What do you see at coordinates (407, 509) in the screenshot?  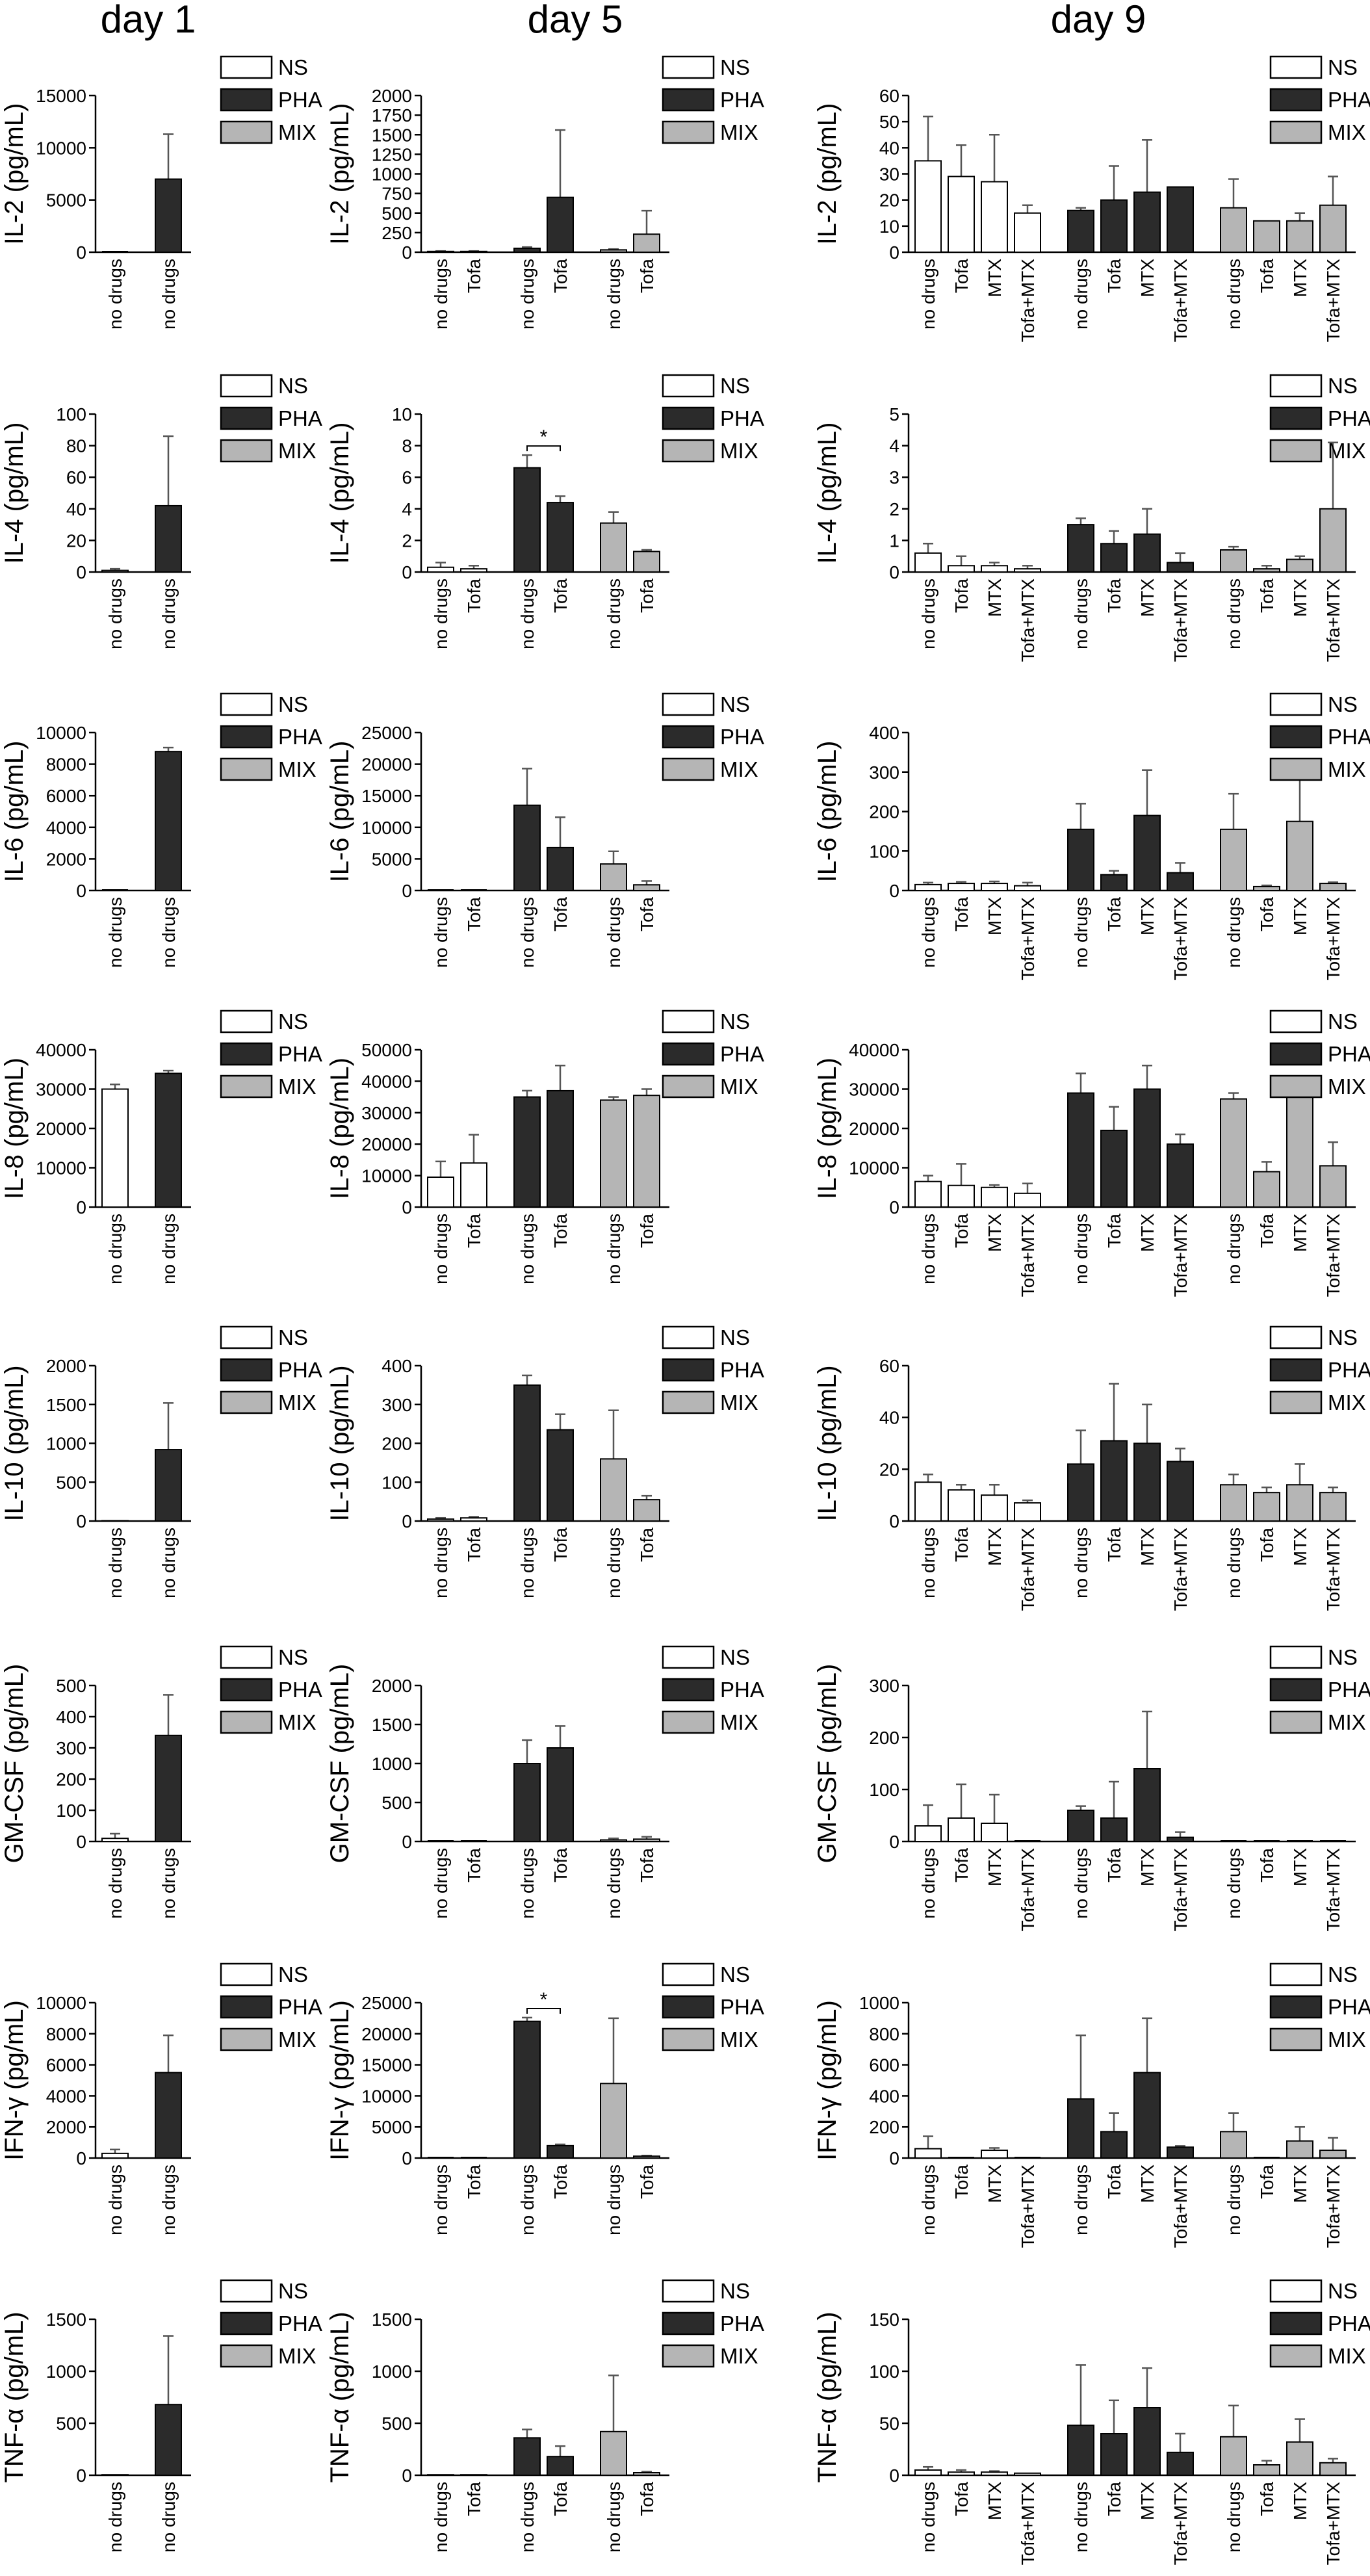 I see `y-tick-label: 4` at bounding box center [407, 509].